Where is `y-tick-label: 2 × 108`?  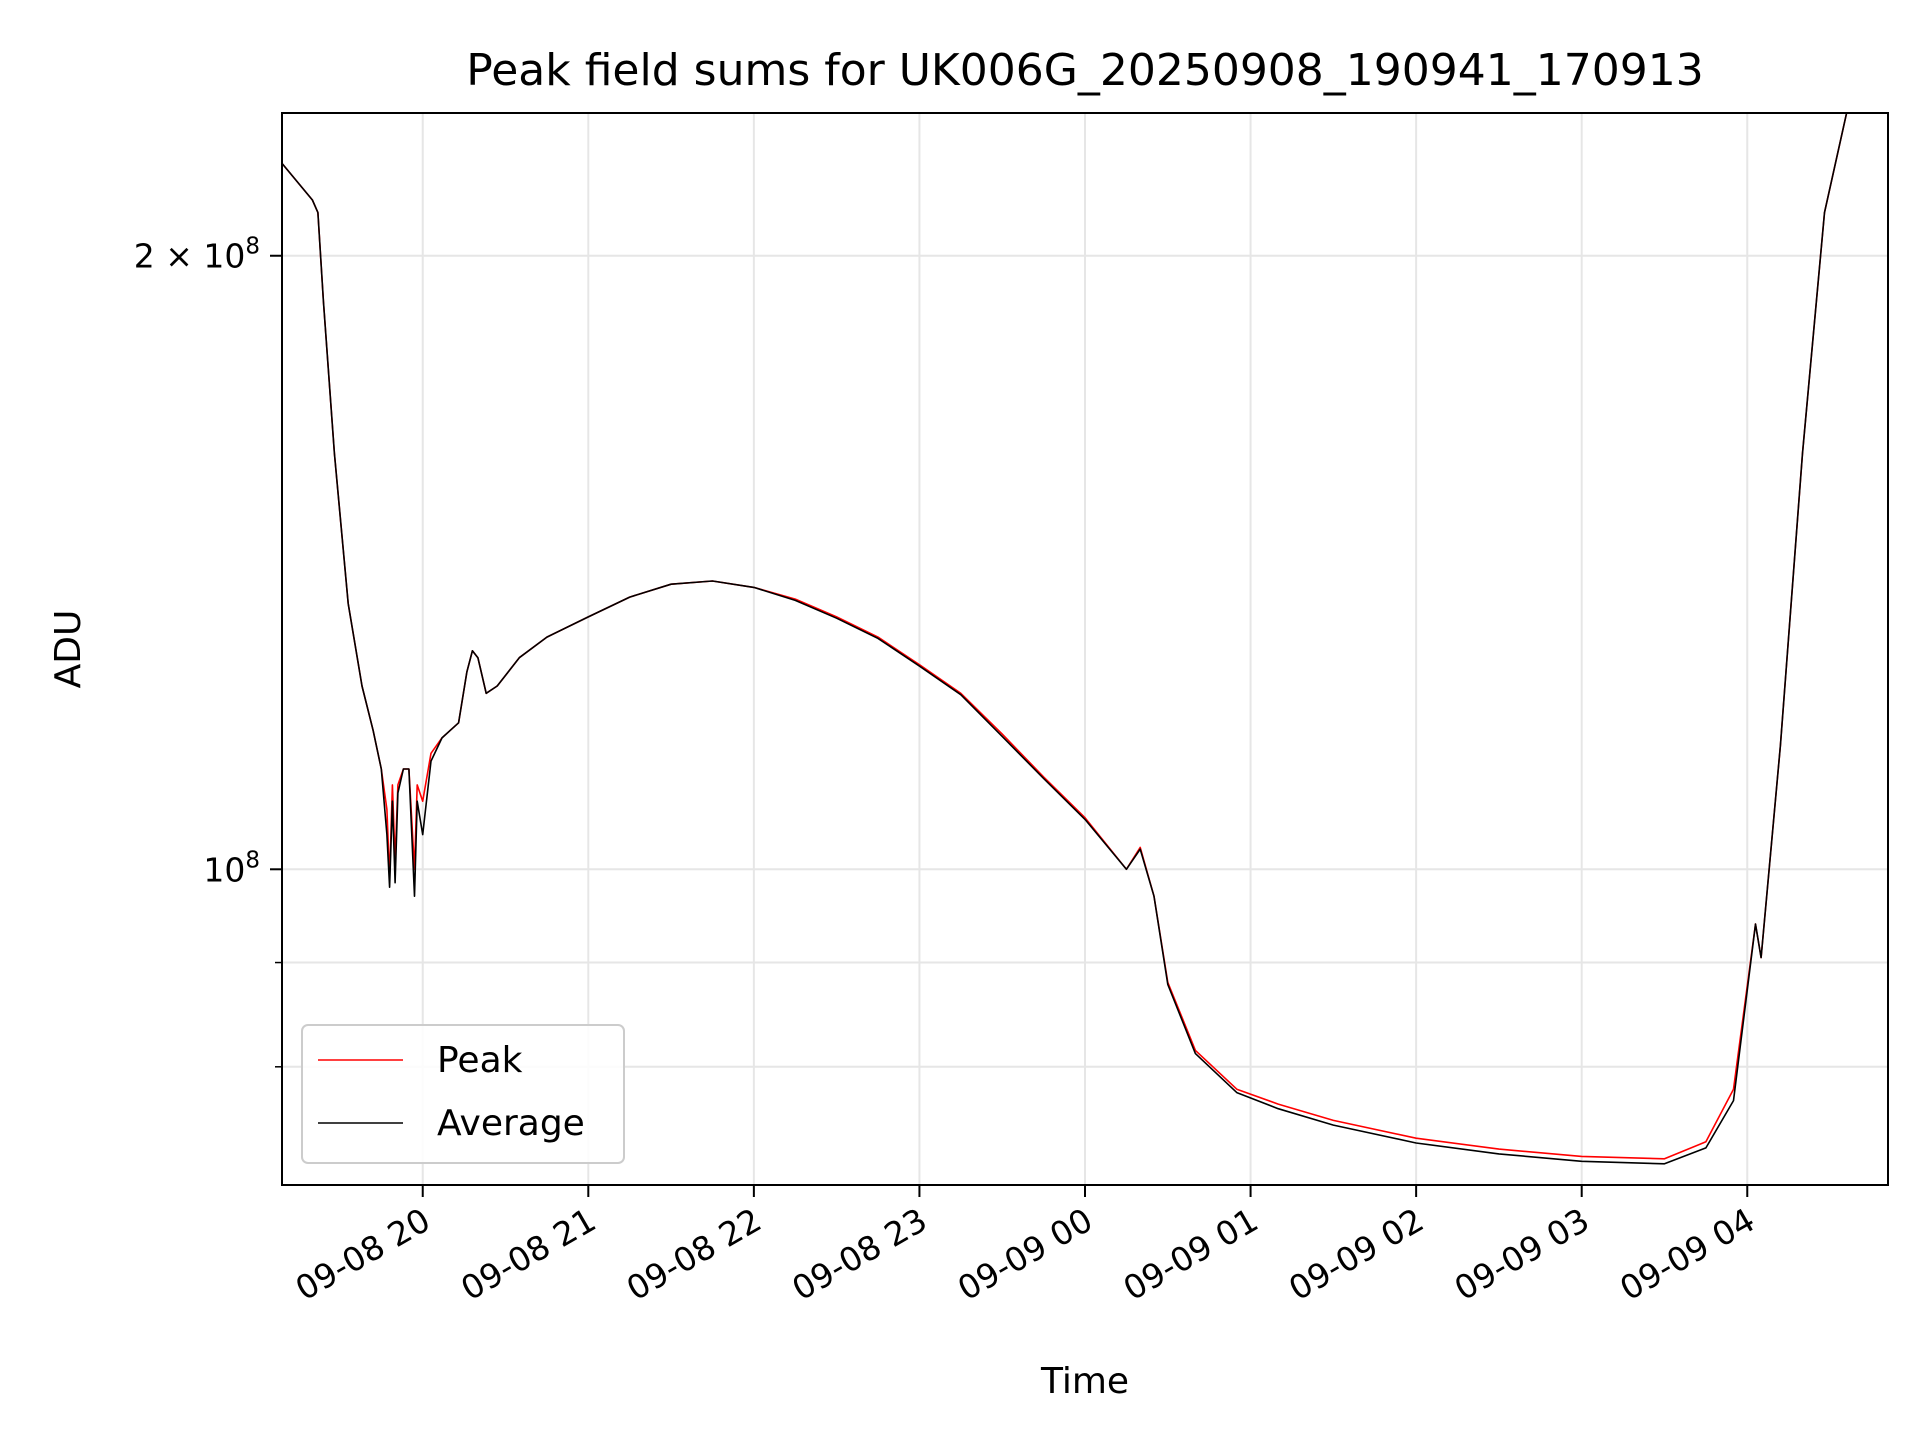 y-tick-label: 2 × 108 is located at coordinates (197, 255).